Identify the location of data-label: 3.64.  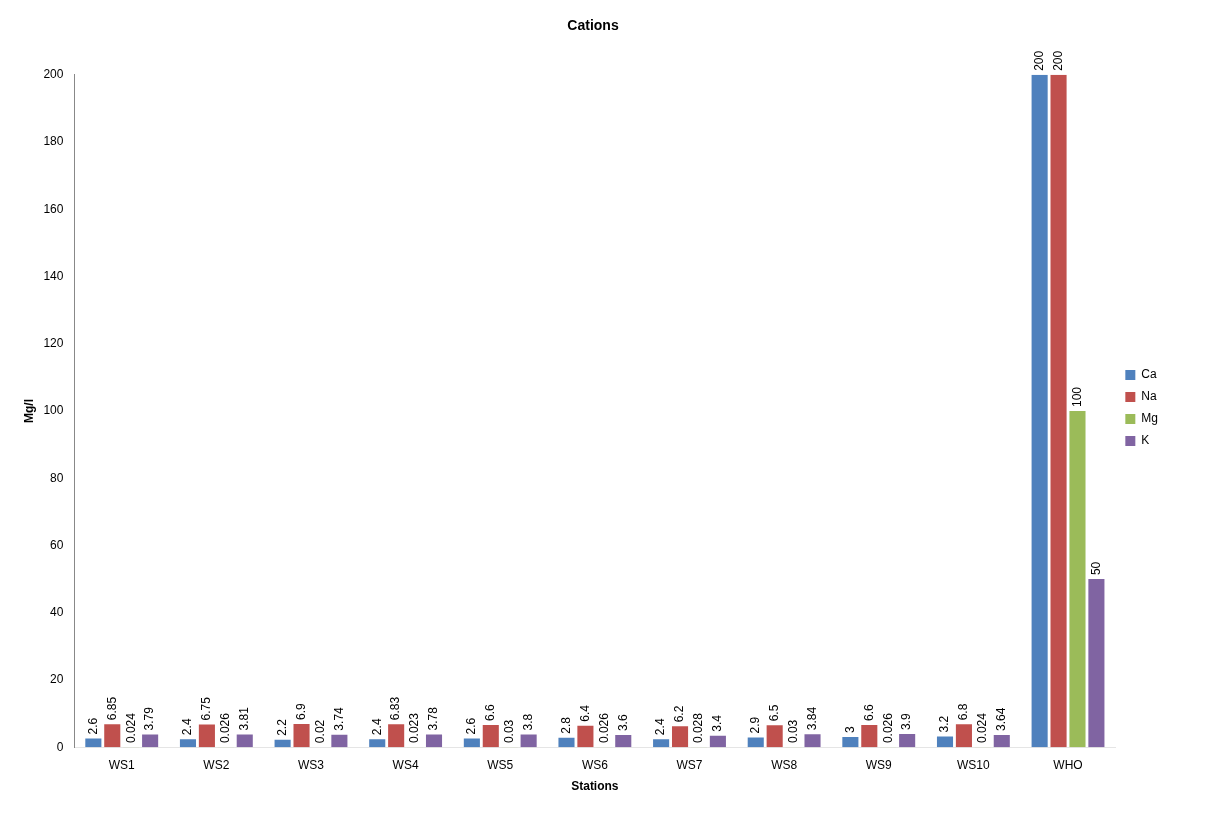
(1001, 719).